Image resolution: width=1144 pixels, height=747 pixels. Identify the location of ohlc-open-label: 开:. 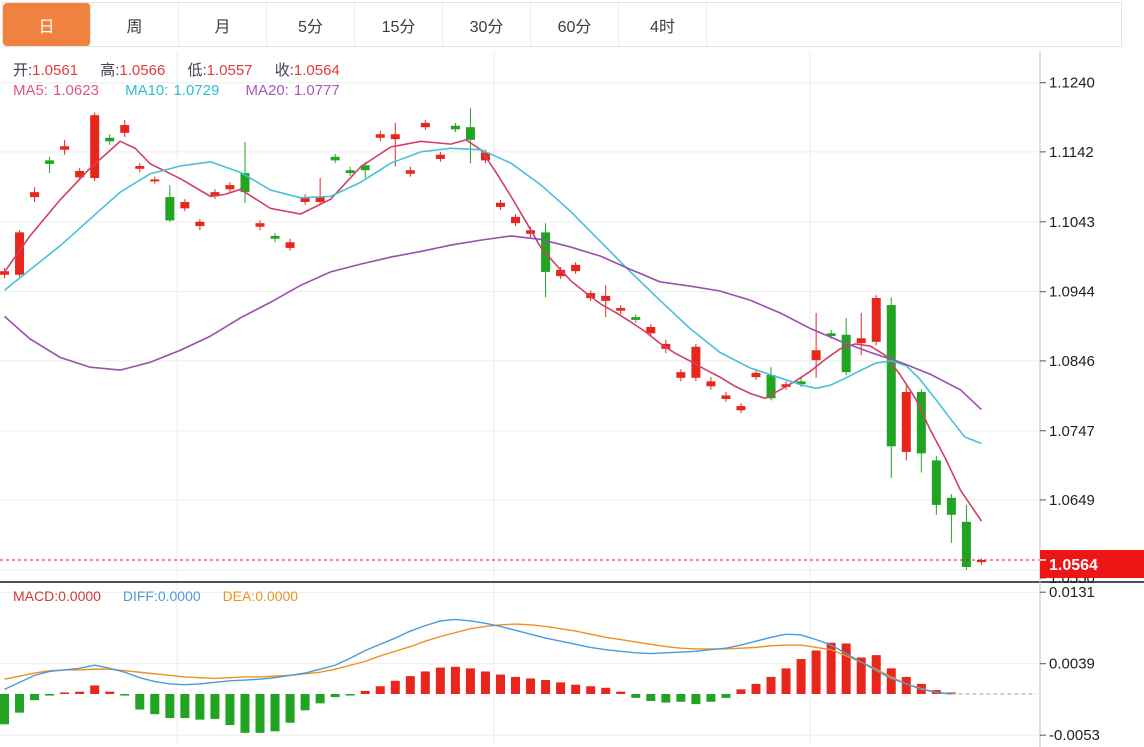
(23, 70).